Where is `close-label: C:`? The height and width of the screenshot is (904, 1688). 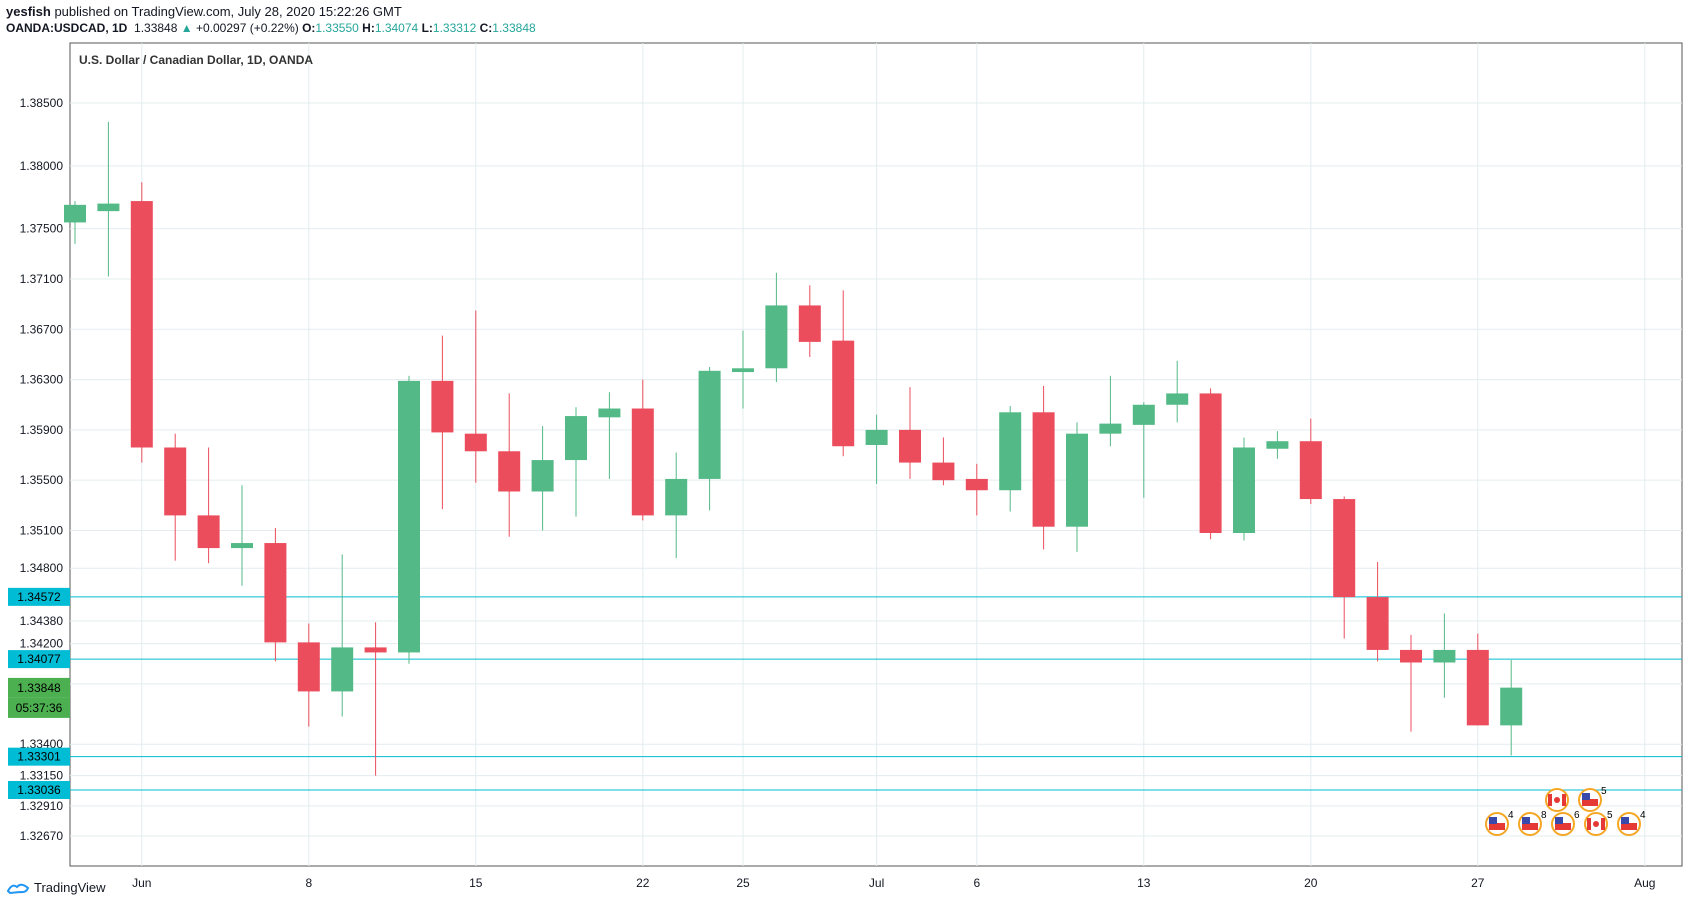
close-label: C: is located at coordinates (486, 28).